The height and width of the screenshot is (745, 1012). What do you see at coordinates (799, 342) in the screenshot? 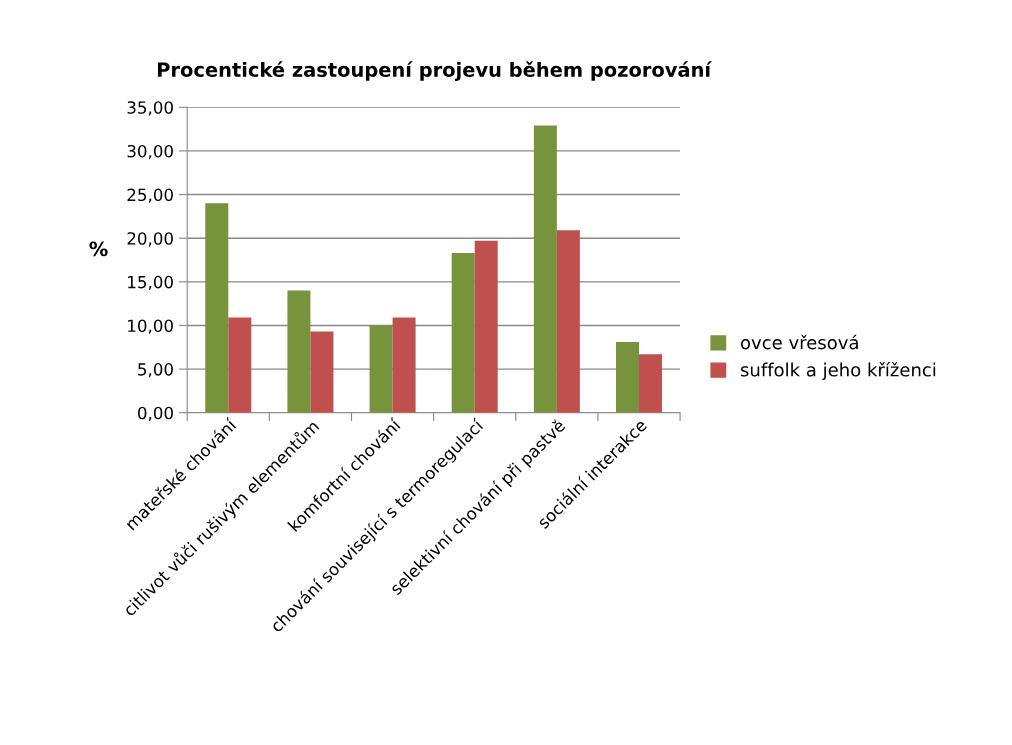
I see `legend-label: ovce vřesová` at bounding box center [799, 342].